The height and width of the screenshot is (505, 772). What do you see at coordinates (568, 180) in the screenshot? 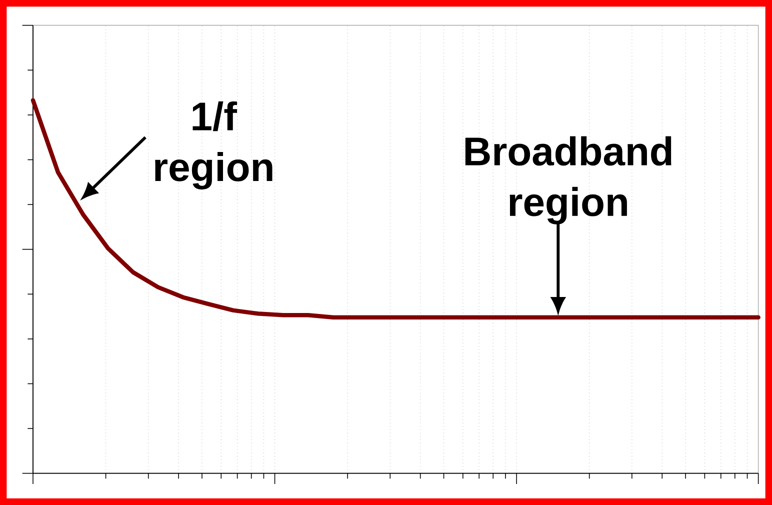
I see `annotation: Broadband region` at bounding box center [568, 180].